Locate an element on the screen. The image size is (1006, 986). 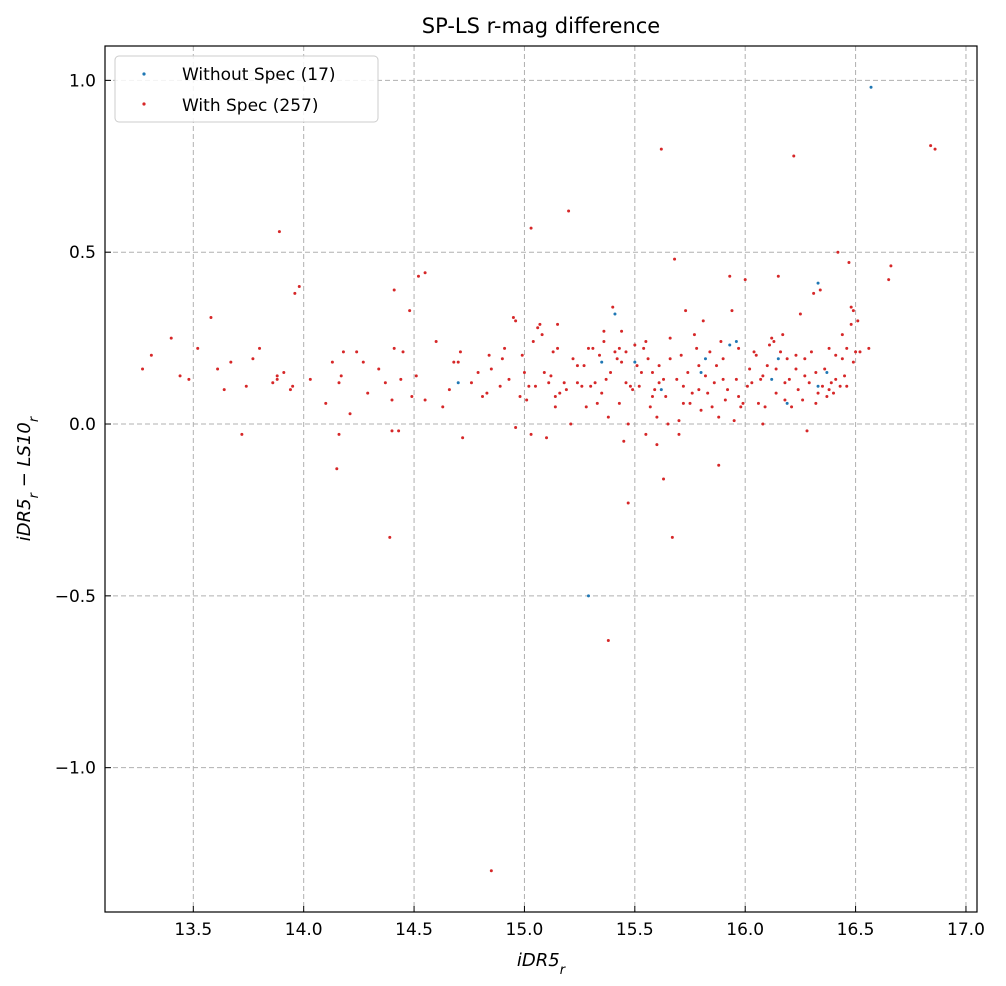
y-tick-label: 1.0 is located at coordinates (82, 81).